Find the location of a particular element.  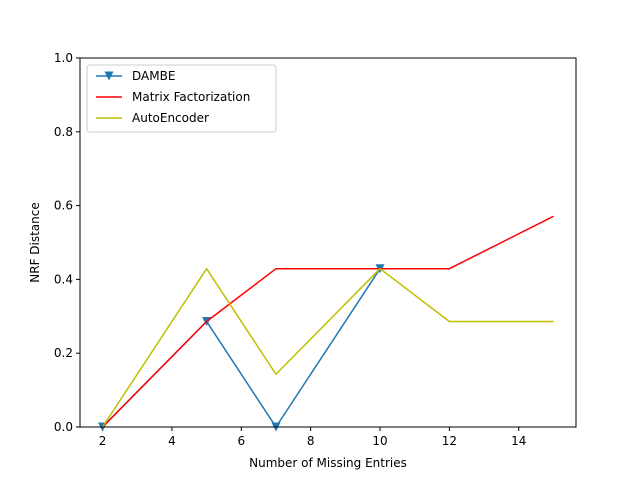

y-tick-label: 0.0 is located at coordinates (63, 427).